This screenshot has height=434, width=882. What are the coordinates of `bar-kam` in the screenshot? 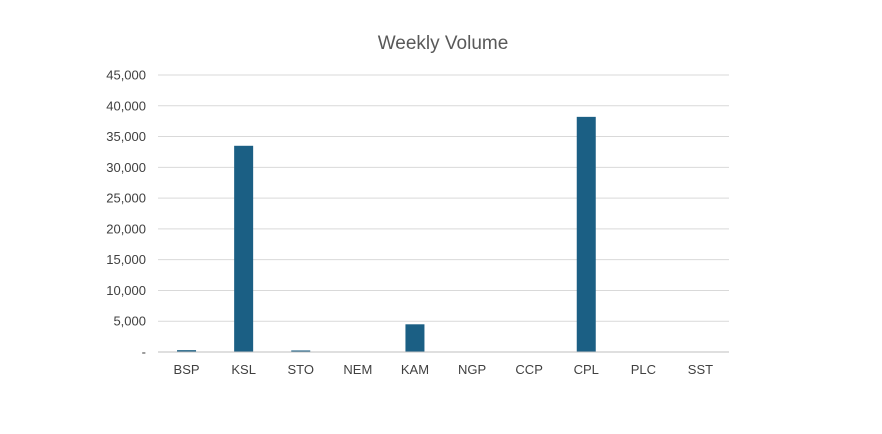 It's located at (415, 338).